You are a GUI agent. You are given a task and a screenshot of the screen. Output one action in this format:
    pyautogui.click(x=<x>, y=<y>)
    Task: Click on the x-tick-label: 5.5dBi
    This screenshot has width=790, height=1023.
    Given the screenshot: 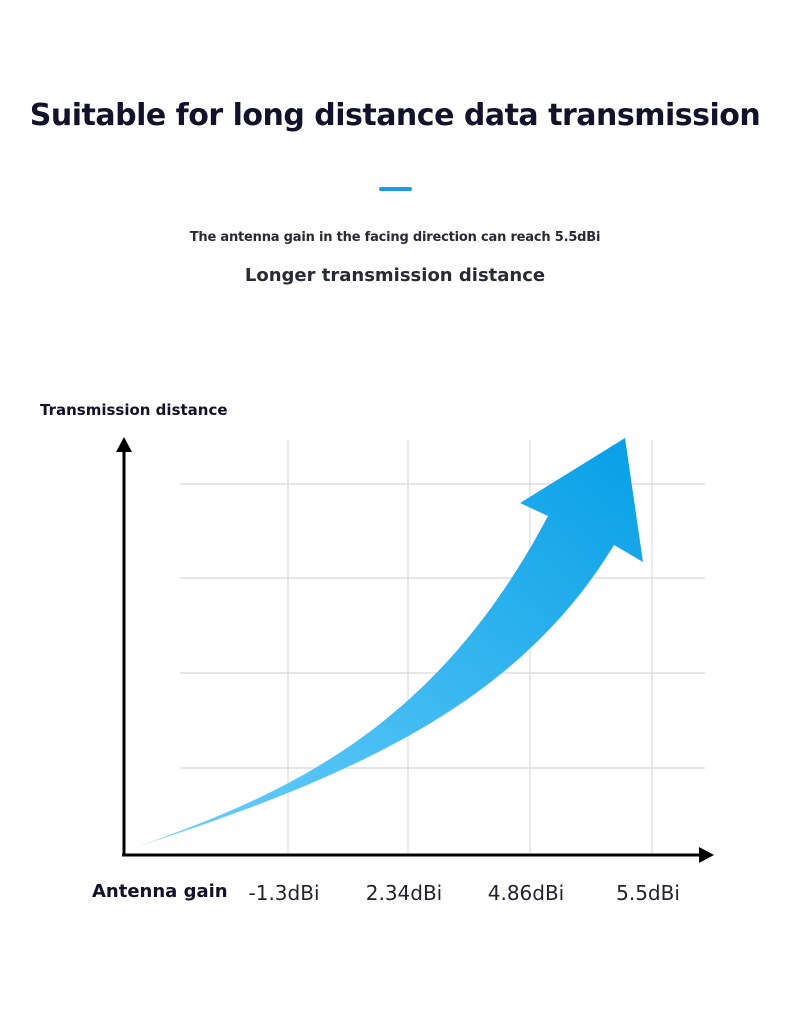 What is the action you would take?
    pyautogui.click(x=648, y=893)
    